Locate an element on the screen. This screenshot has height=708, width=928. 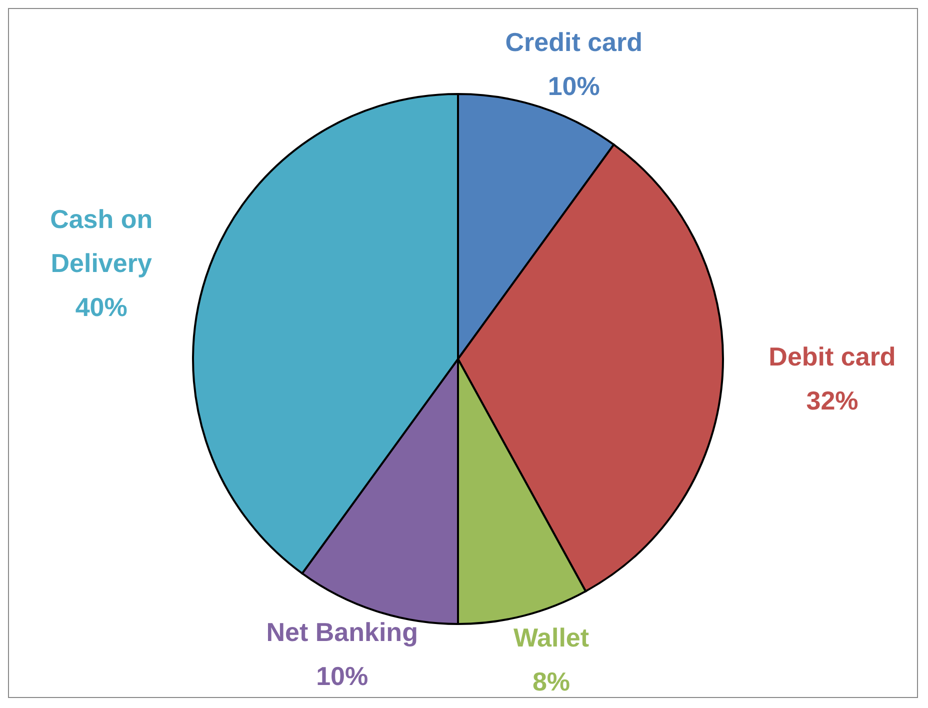
data-label: 32% is located at coordinates (832, 400).